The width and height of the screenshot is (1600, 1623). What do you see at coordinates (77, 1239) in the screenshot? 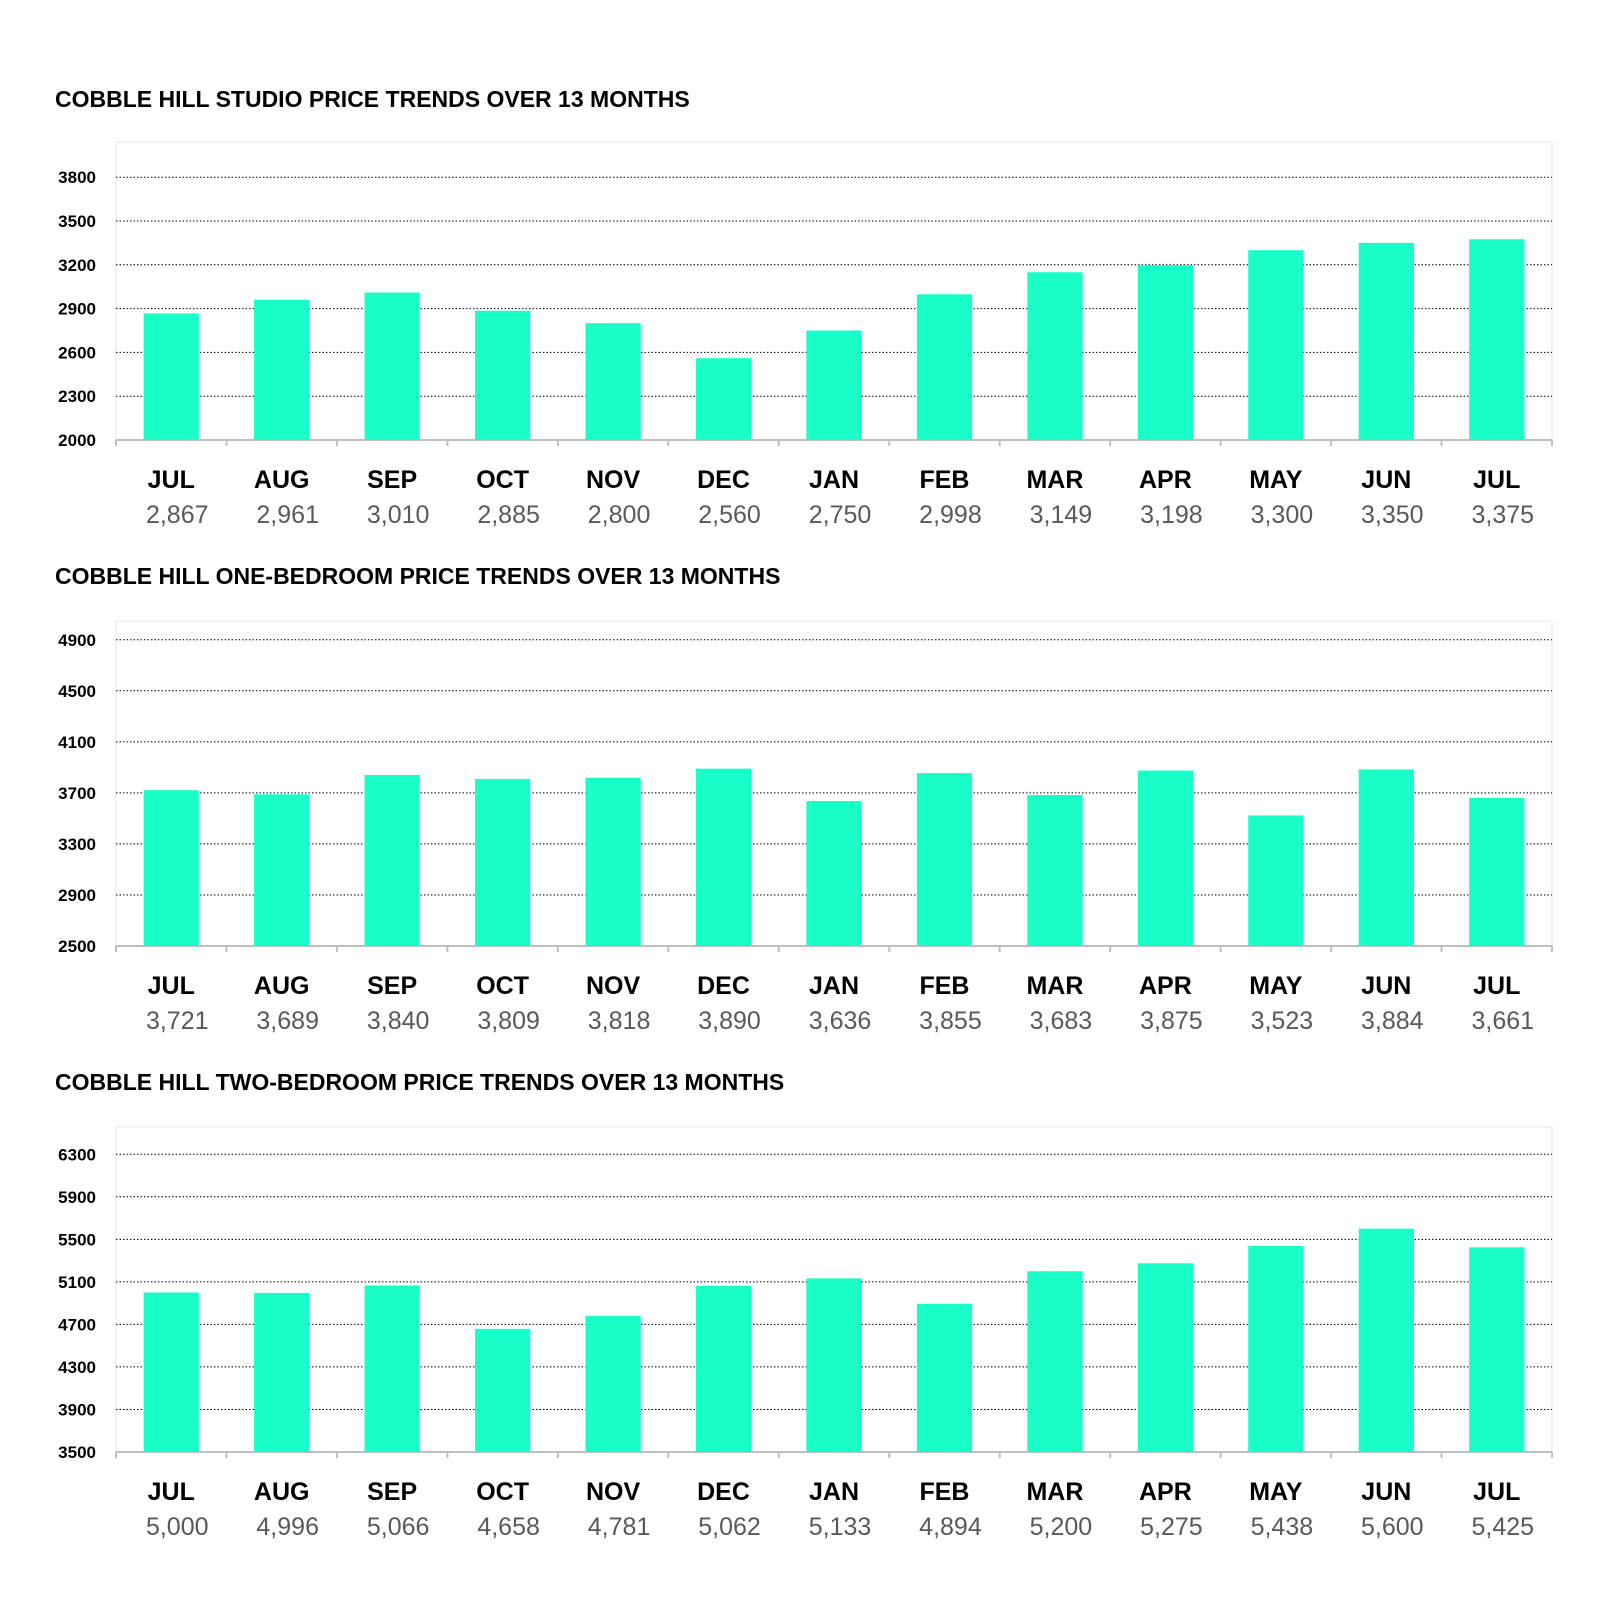
I see `y-tick-label: 5500` at bounding box center [77, 1239].